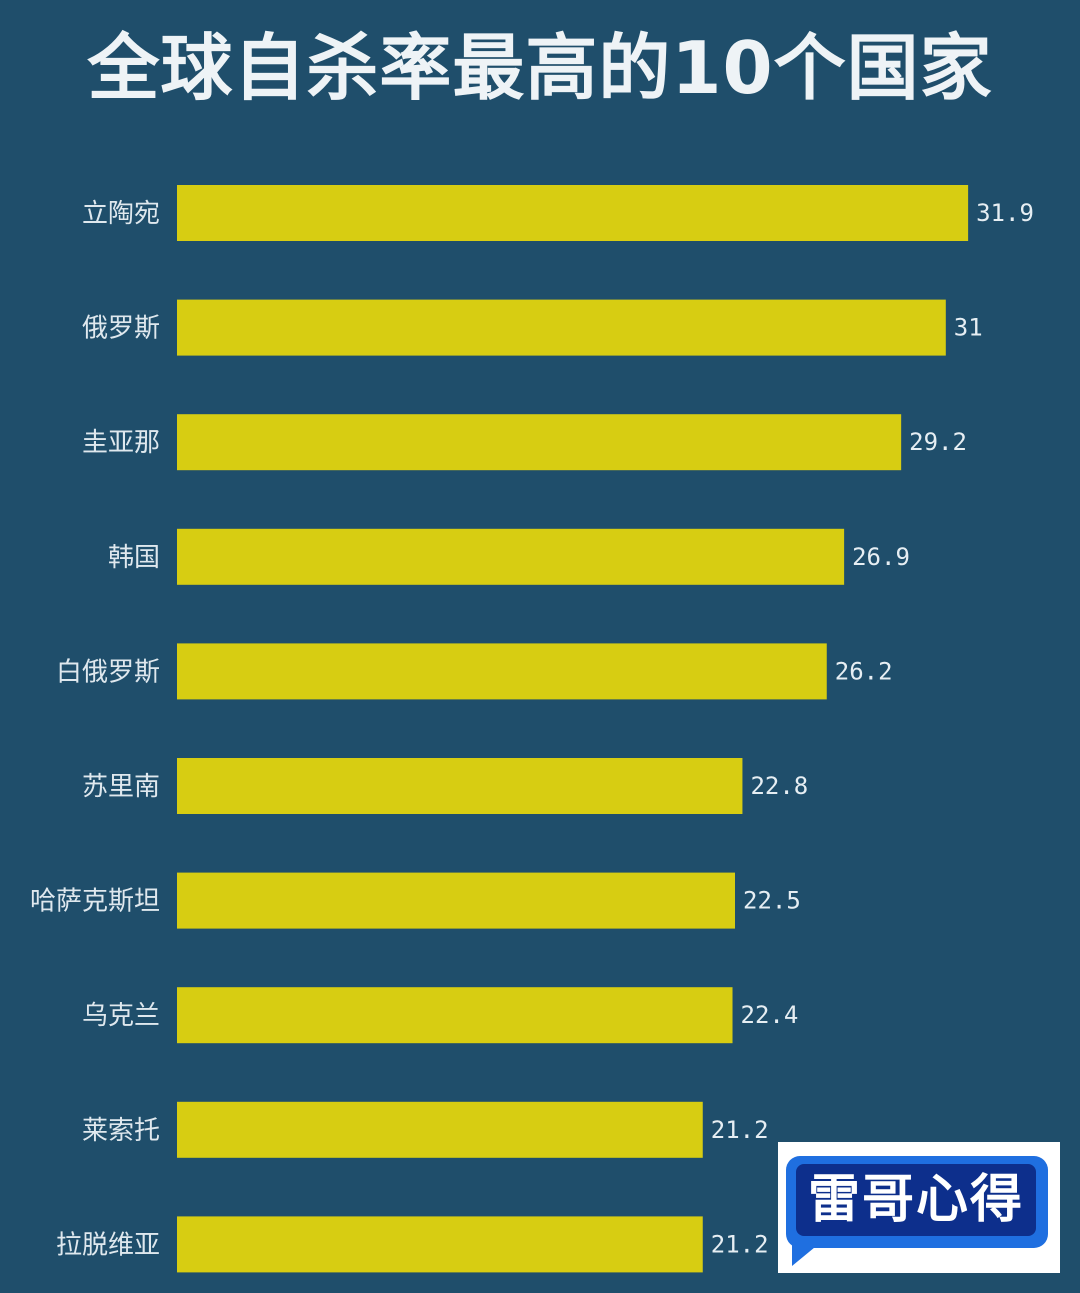  What do you see at coordinates (121, 214) in the screenshot?
I see `category-label-0: 立陶宛` at bounding box center [121, 214].